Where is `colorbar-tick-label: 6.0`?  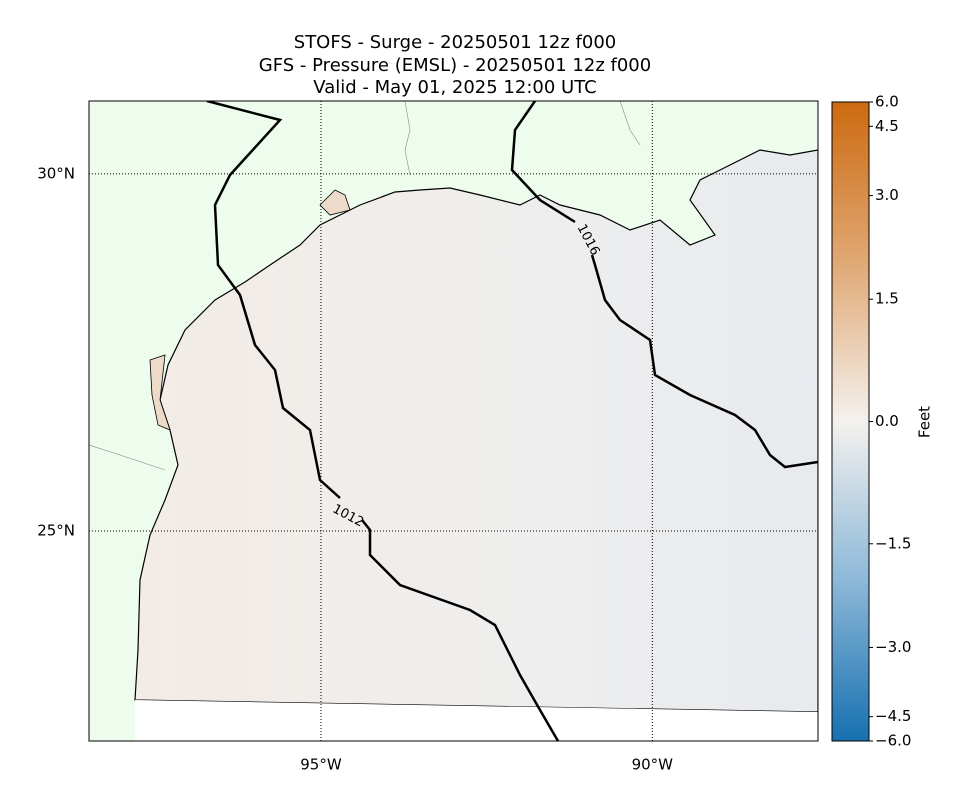
colorbar-tick-label: 6.0 is located at coordinates (887, 102).